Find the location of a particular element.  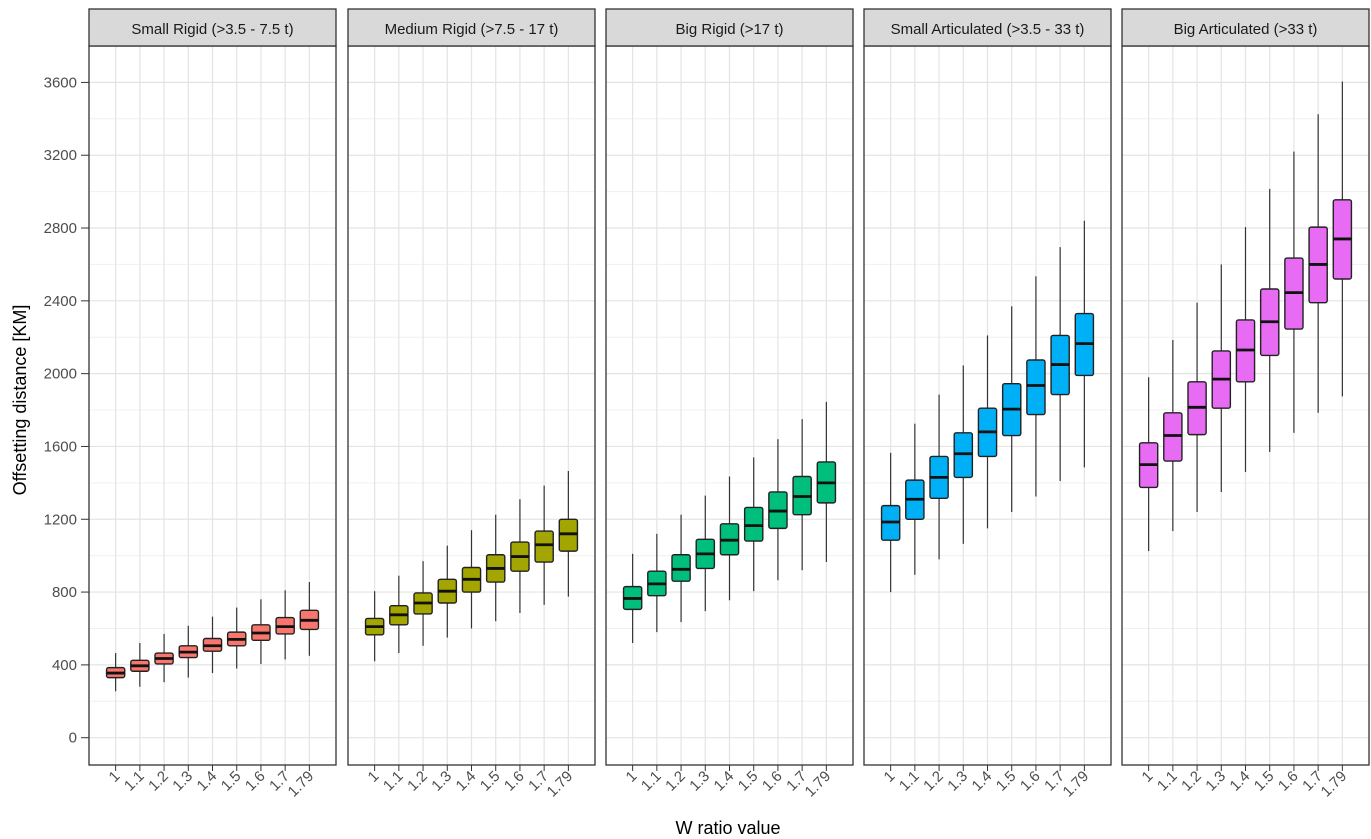

y-tick-label: 2000 is located at coordinates (60, 374).